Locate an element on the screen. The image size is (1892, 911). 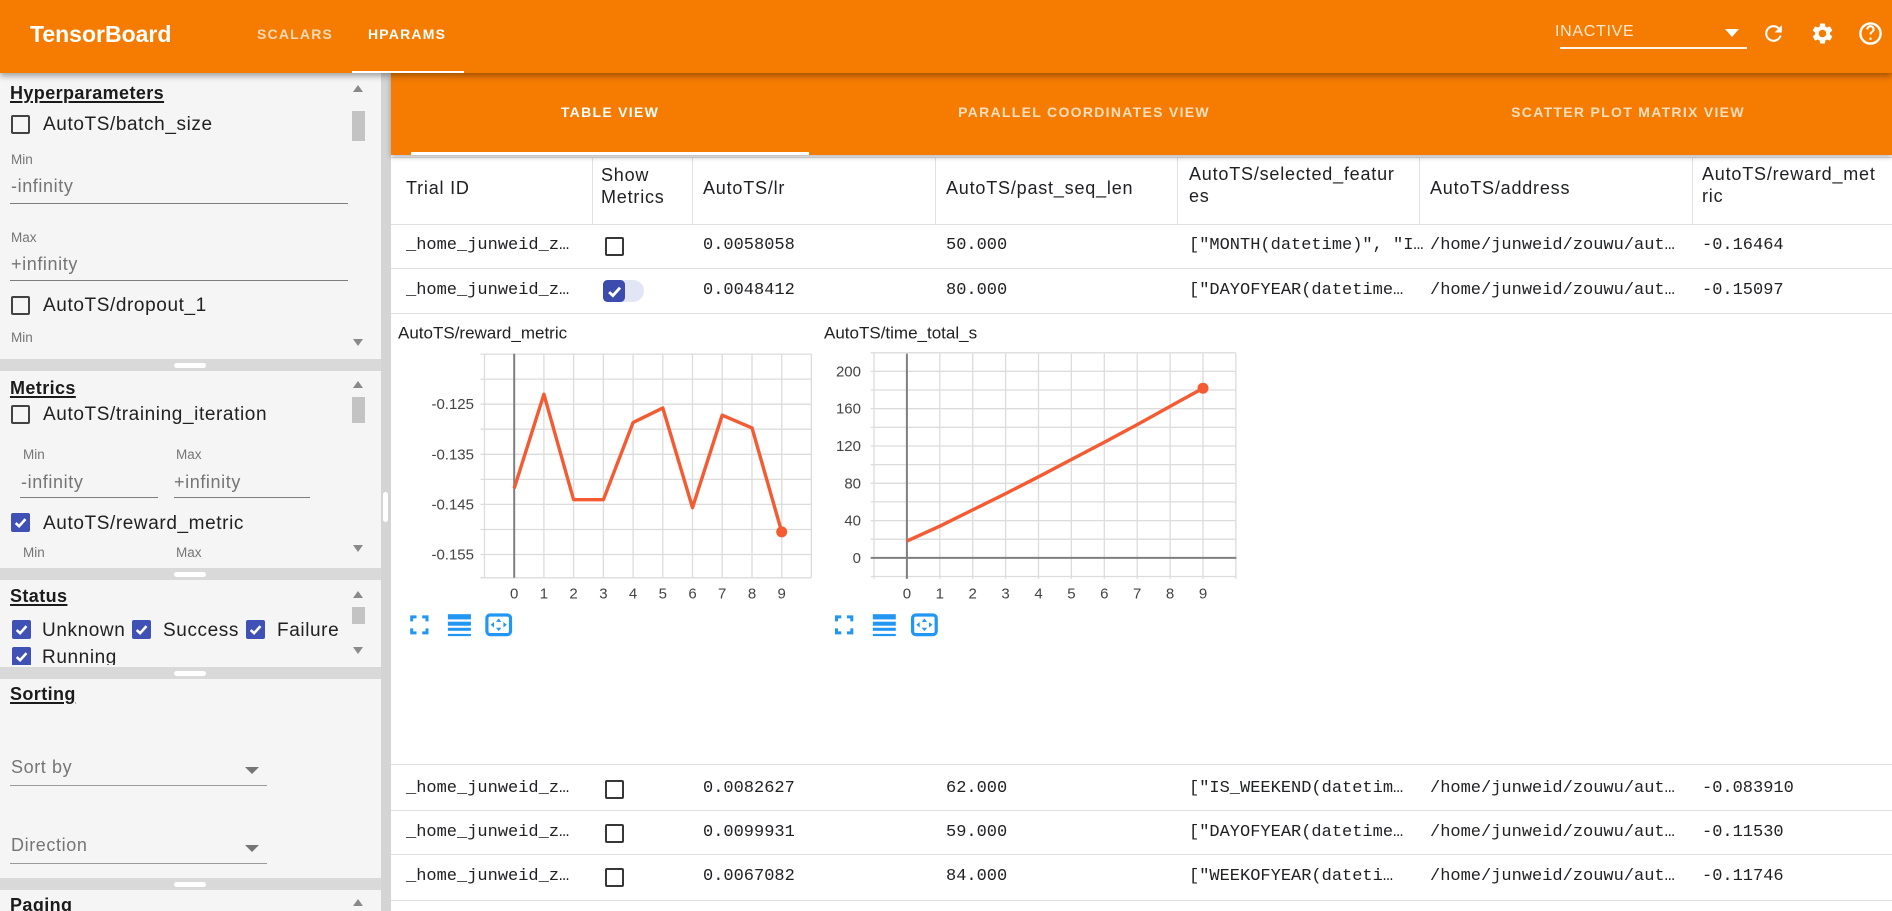
svg-text: 40 is located at coordinates (852, 521).